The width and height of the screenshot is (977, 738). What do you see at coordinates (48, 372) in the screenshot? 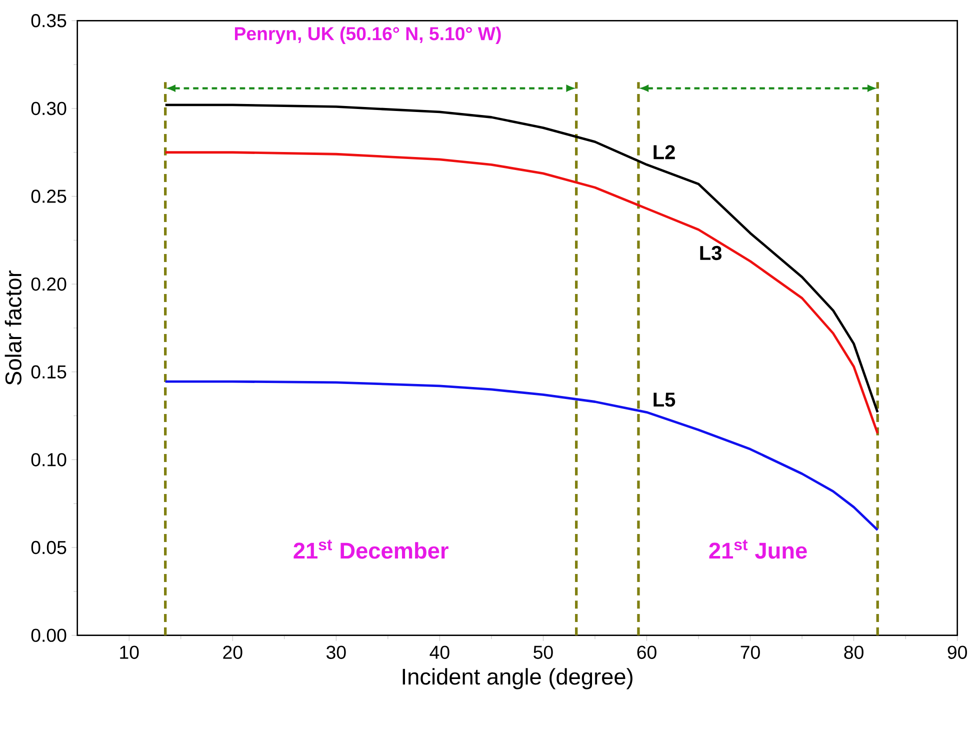
I see `y-tick-label: 0.15` at bounding box center [48, 372].